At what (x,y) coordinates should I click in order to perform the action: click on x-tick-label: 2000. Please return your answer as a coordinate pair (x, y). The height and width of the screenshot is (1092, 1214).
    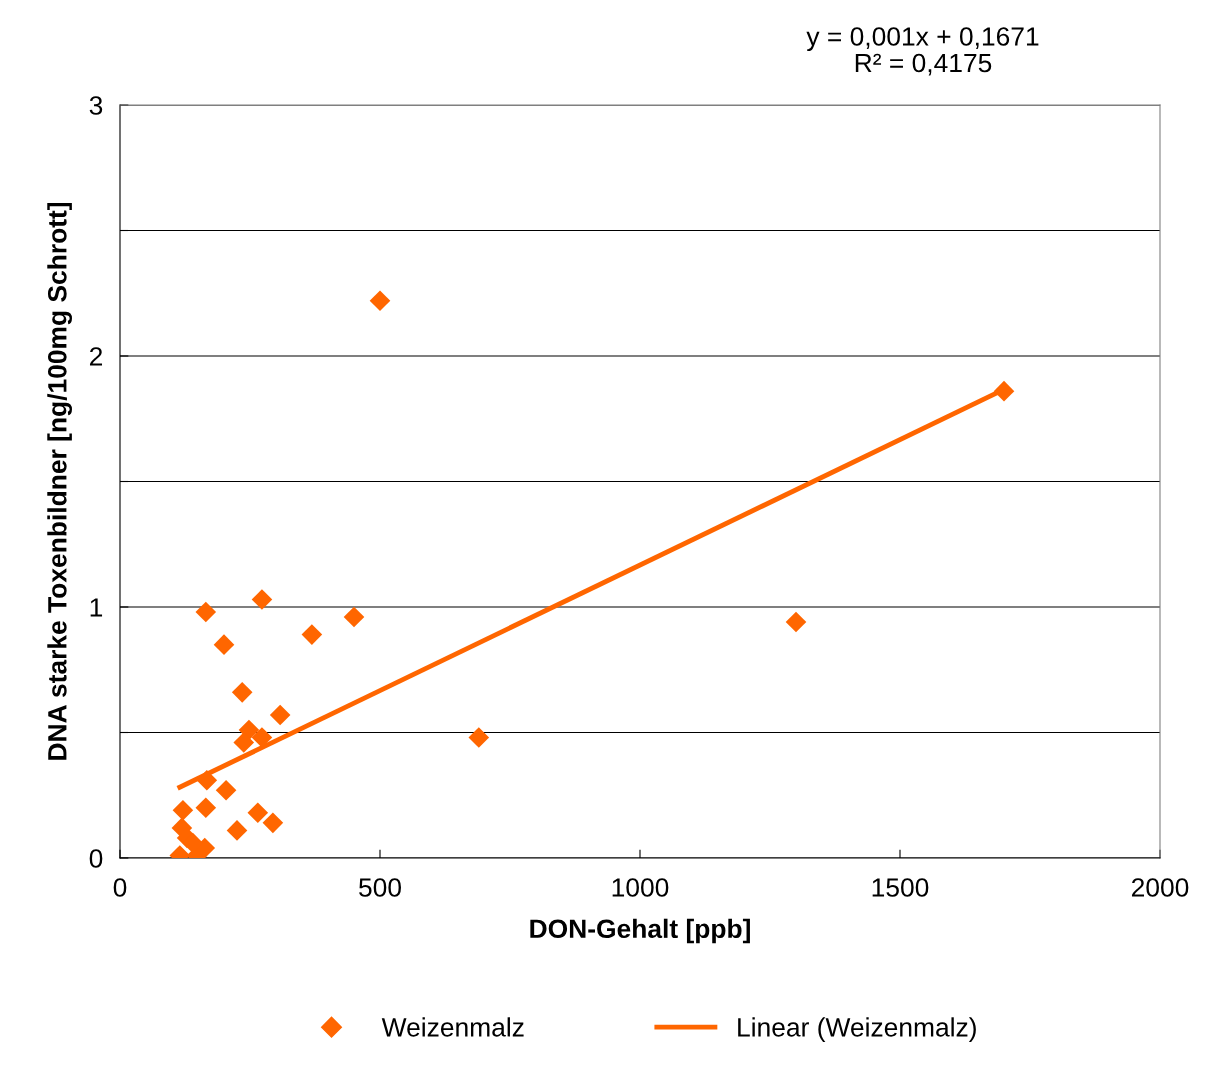
    Looking at the image, I should click on (1160, 887).